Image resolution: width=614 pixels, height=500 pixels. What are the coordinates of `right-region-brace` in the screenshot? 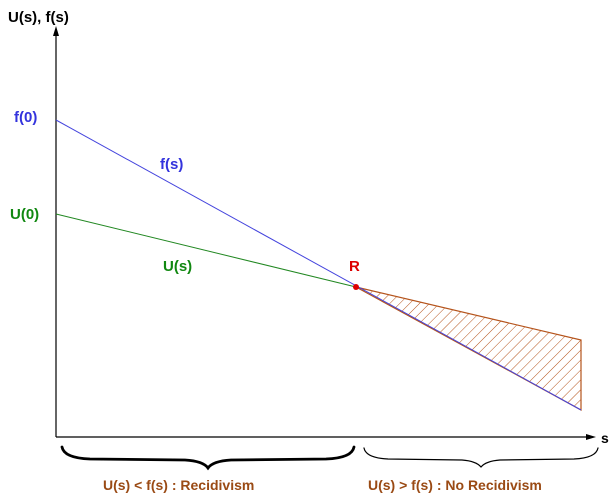 It's located at (481, 457).